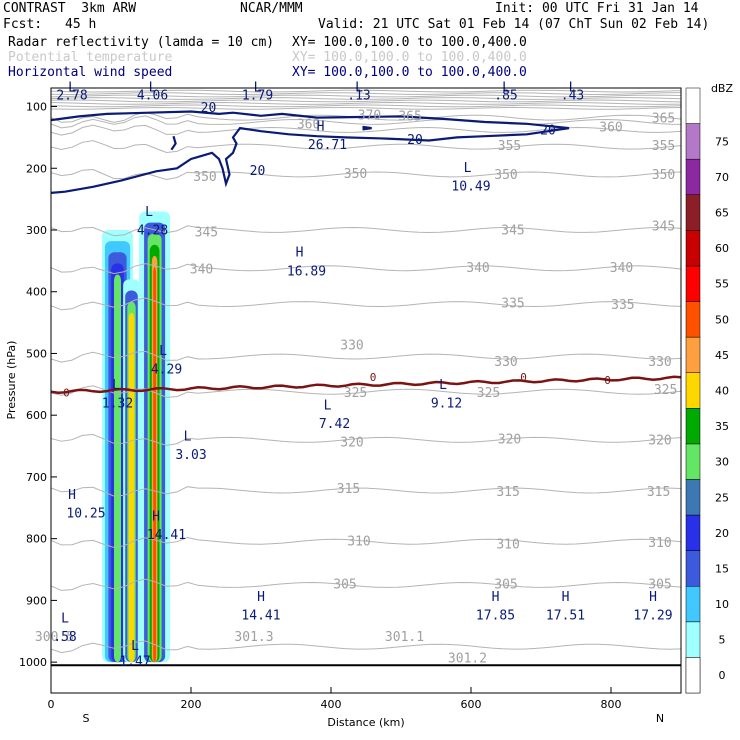 The image size is (740, 740). Describe the element at coordinates (11, 380) in the screenshot. I see `y-axis-label: Pressure (hPa)` at that location.